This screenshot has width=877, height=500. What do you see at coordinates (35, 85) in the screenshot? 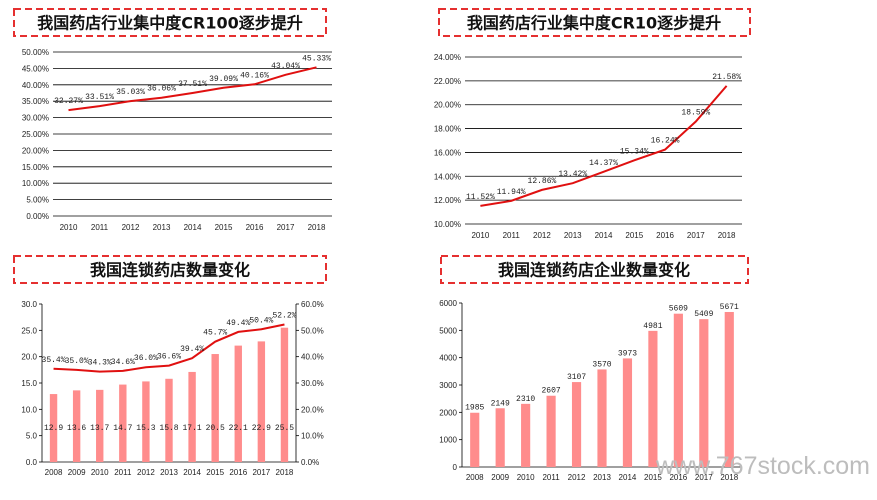
I see `y-tick-label: 40.00%` at bounding box center [35, 85].